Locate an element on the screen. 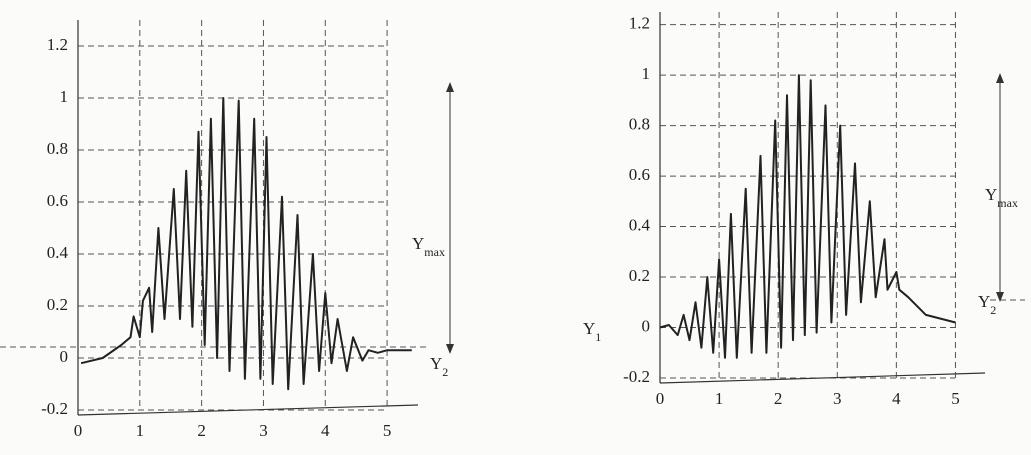 The width and height of the screenshot is (1031, 455). annotation: Y1 is located at coordinates (592, 331).